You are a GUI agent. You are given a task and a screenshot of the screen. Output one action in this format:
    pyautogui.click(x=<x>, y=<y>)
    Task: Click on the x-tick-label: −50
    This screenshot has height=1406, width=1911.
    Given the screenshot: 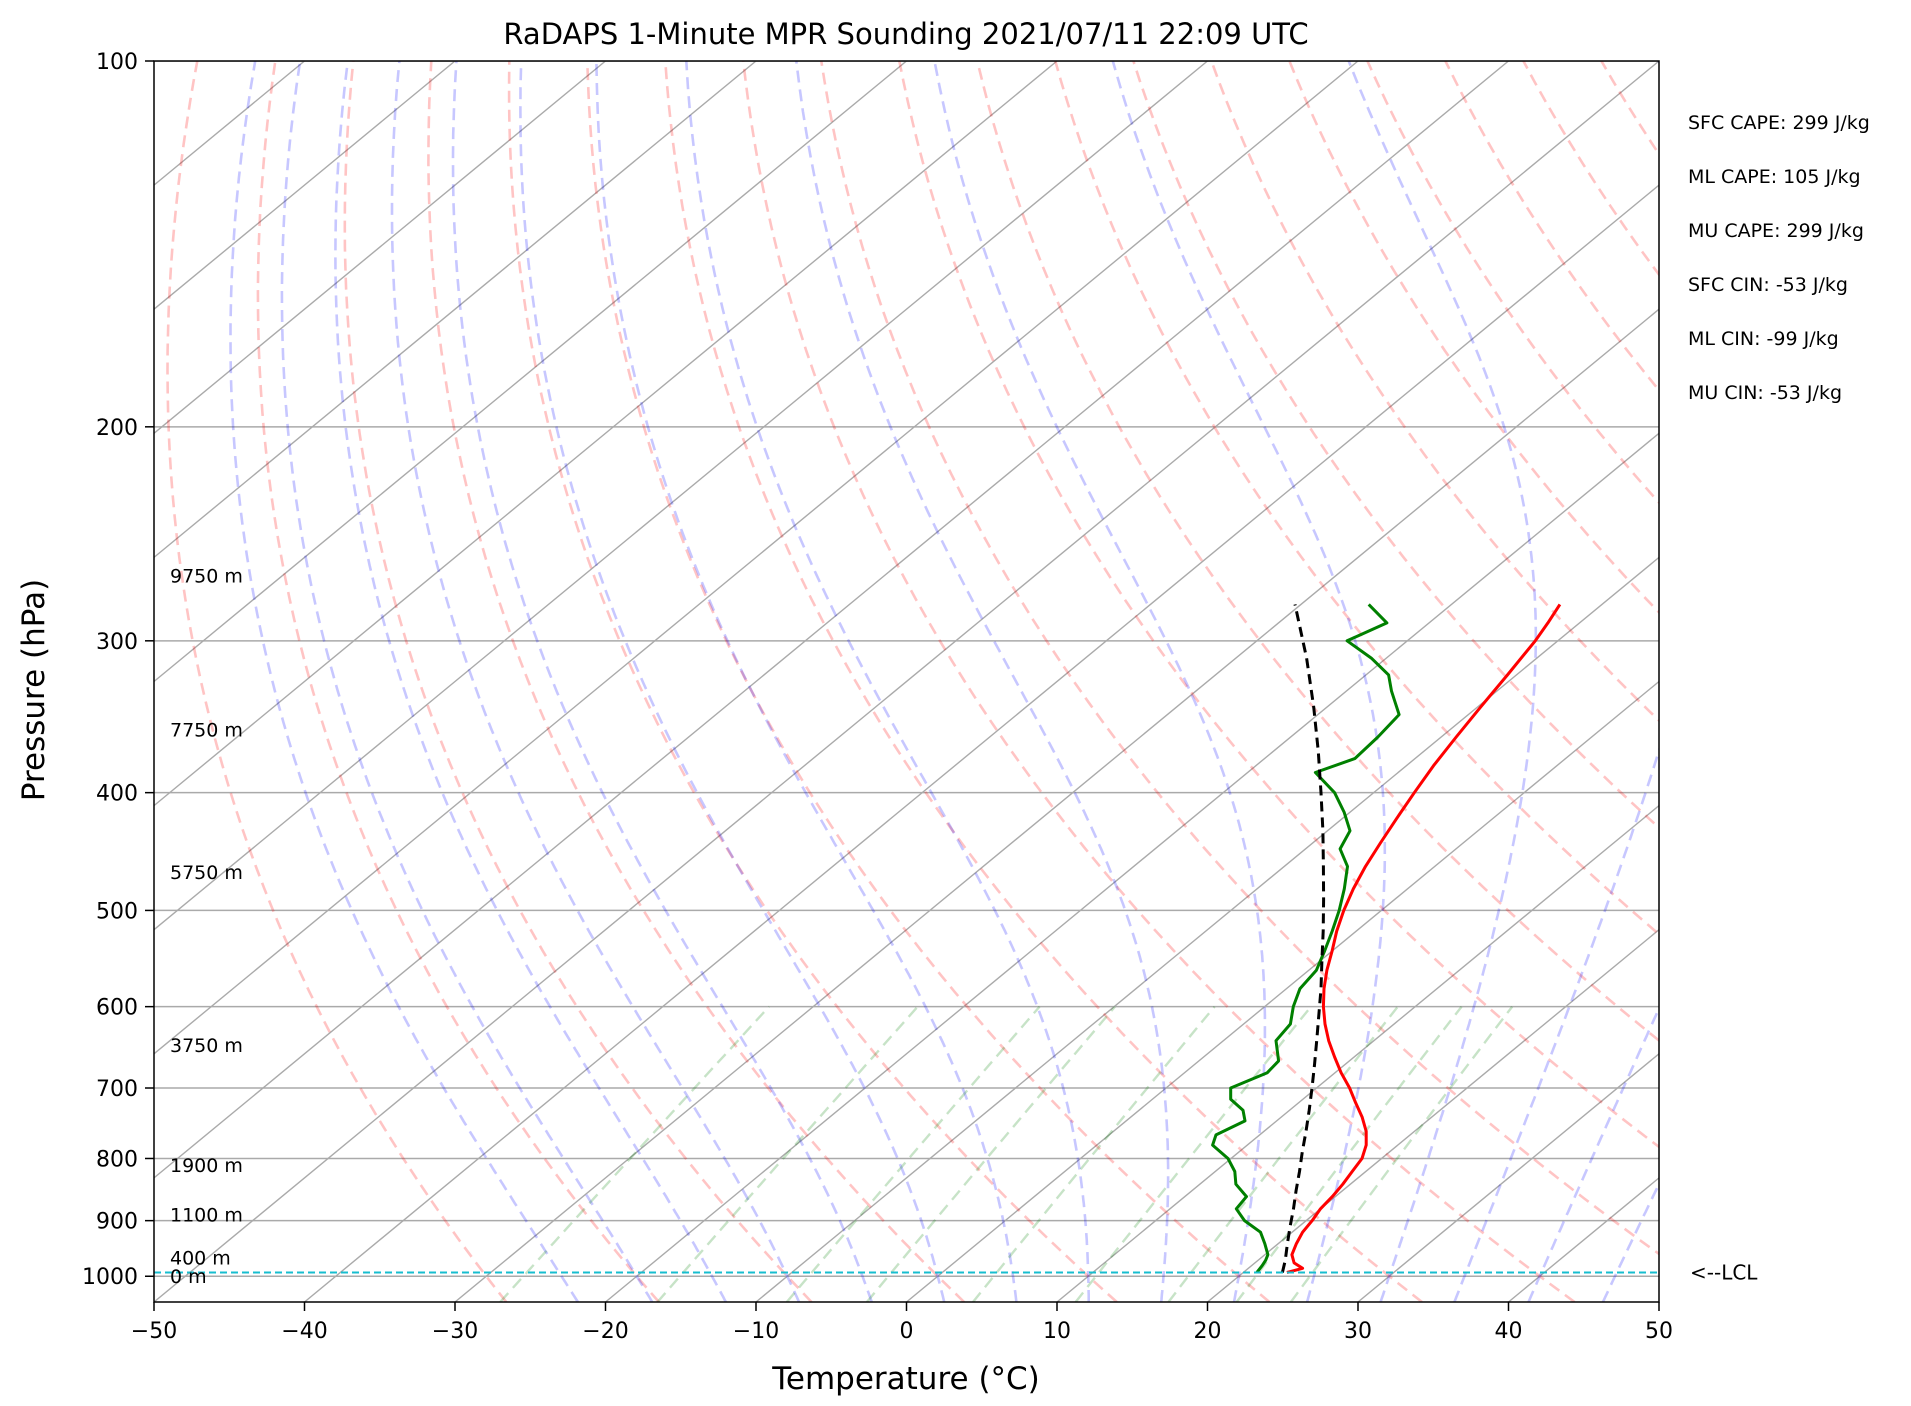 What is the action you would take?
    pyautogui.click(x=154, y=1331)
    